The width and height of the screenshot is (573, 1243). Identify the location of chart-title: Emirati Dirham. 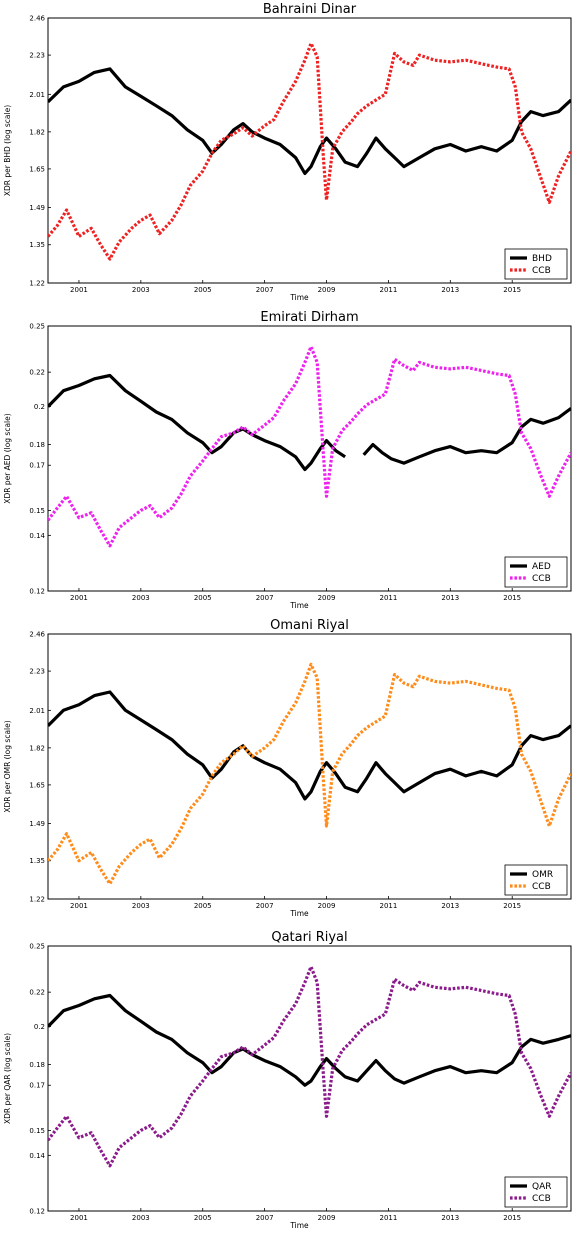
(309, 317).